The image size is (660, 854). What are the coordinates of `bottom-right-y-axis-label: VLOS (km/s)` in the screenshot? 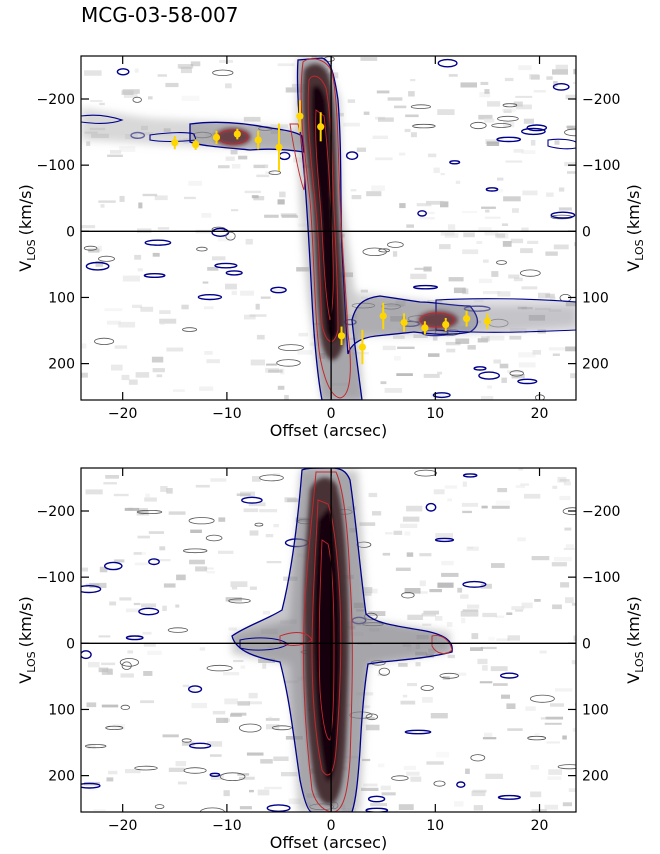 It's located at (635, 639).